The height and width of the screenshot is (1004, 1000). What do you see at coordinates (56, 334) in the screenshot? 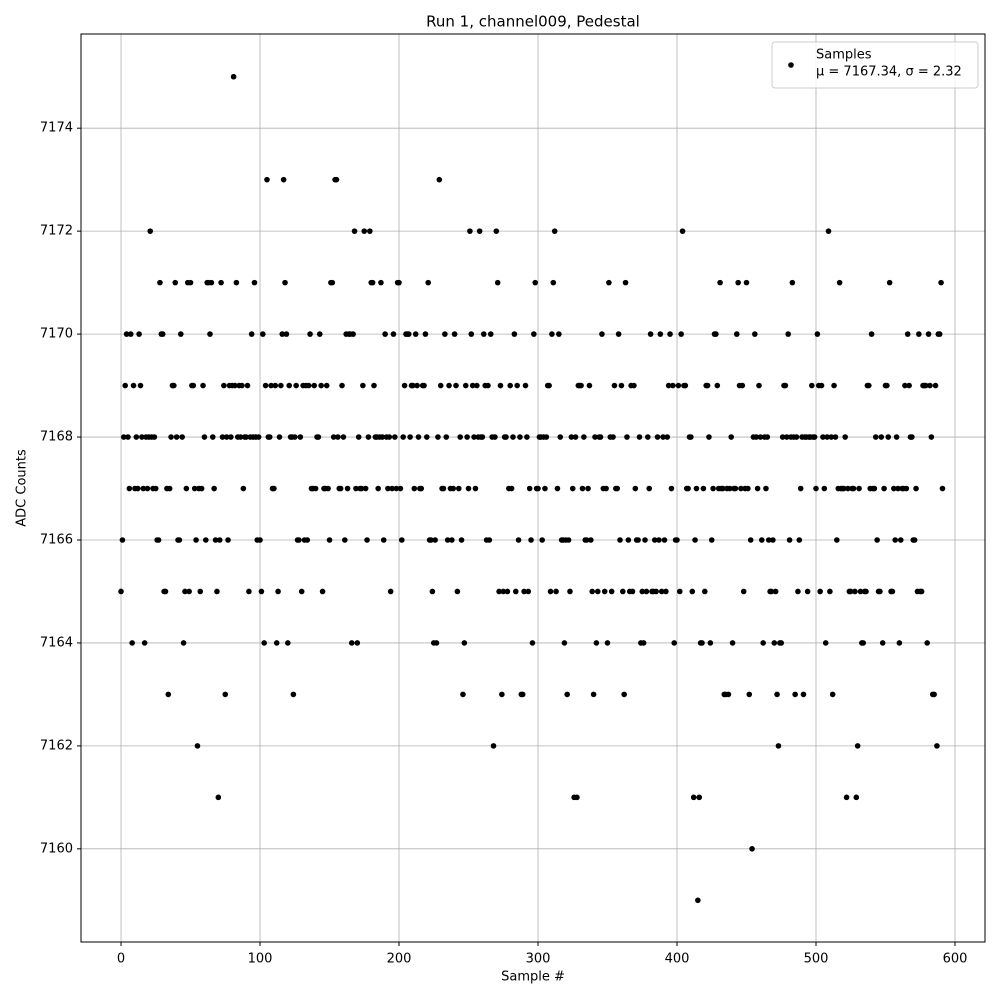
I see `y-tick-label: 7170` at bounding box center [56, 334].